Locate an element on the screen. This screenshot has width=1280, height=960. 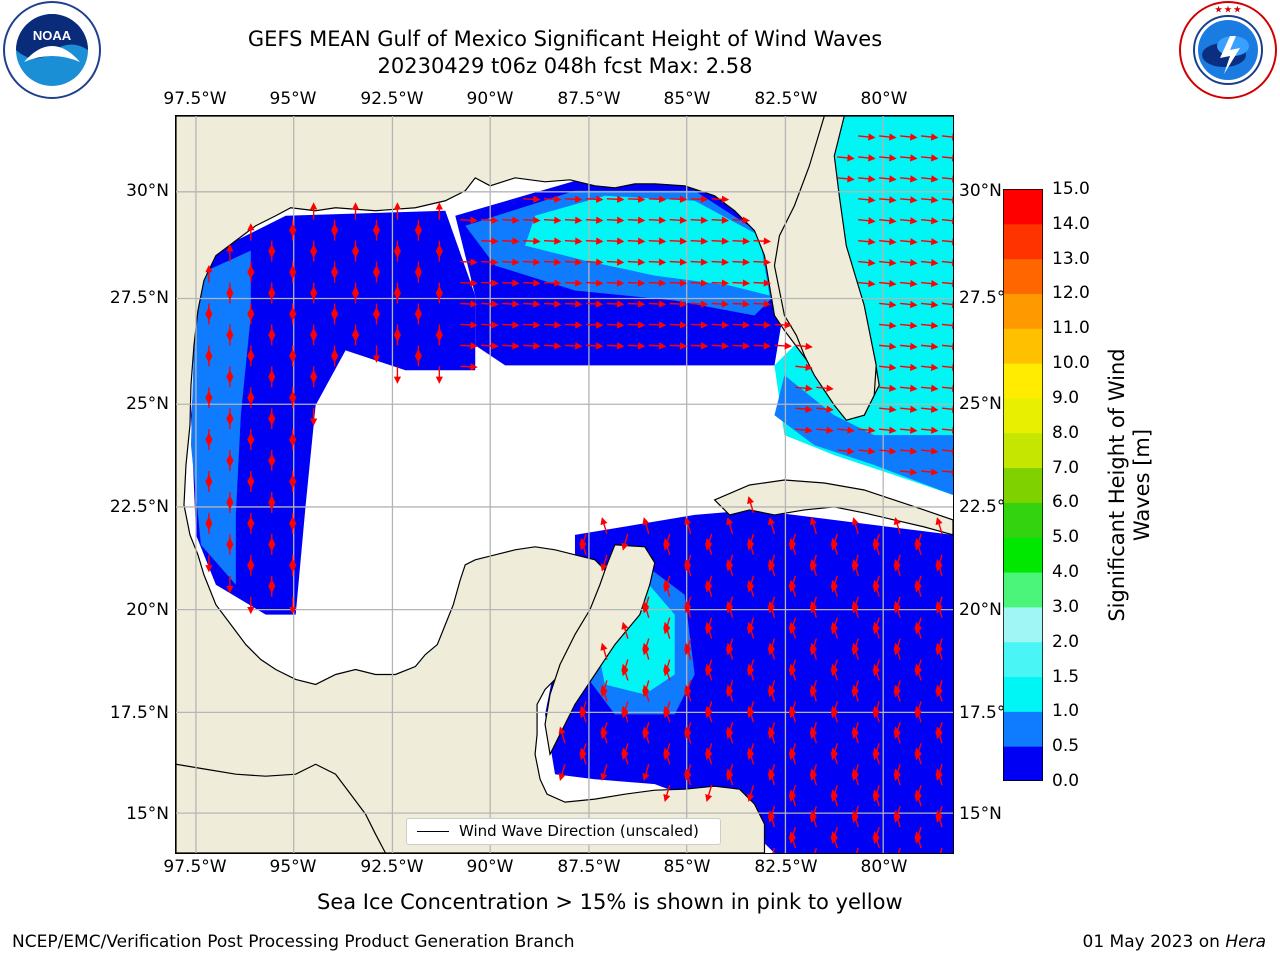
lon-tick: 97.5°W is located at coordinates (195, 99).